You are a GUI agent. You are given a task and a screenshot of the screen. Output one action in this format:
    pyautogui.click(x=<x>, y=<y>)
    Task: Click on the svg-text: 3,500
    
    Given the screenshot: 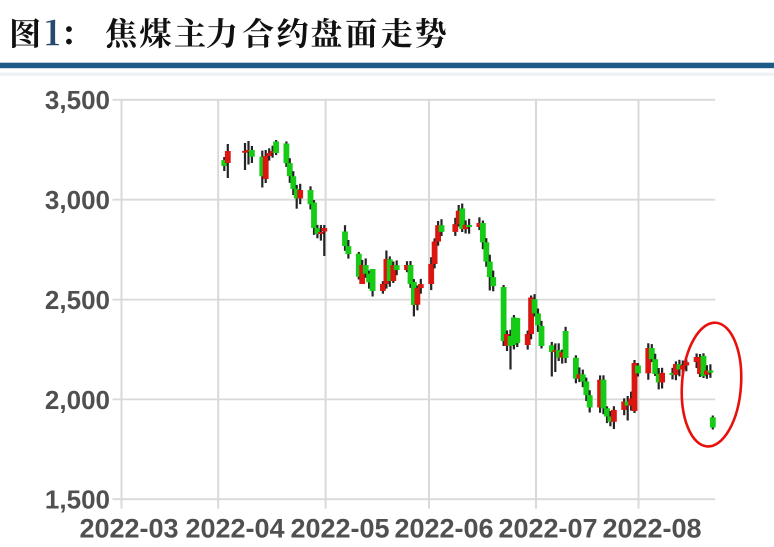 What is the action you would take?
    pyautogui.click(x=77, y=100)
    